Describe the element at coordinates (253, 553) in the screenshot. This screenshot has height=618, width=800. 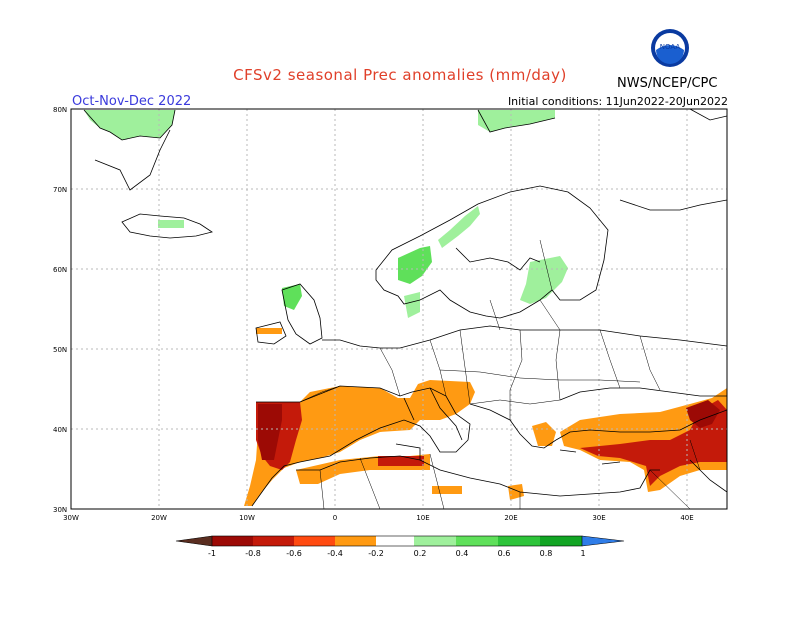
I see `legend-label: -0.8` at that location.